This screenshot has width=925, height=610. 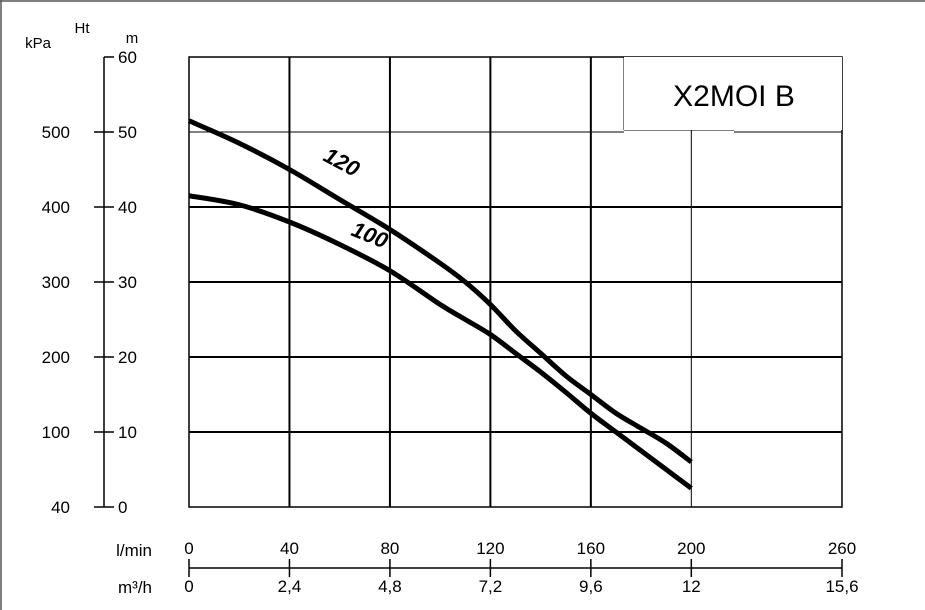 I want to click on x-primary-tick-label: 260, so click(x=842, y=548).